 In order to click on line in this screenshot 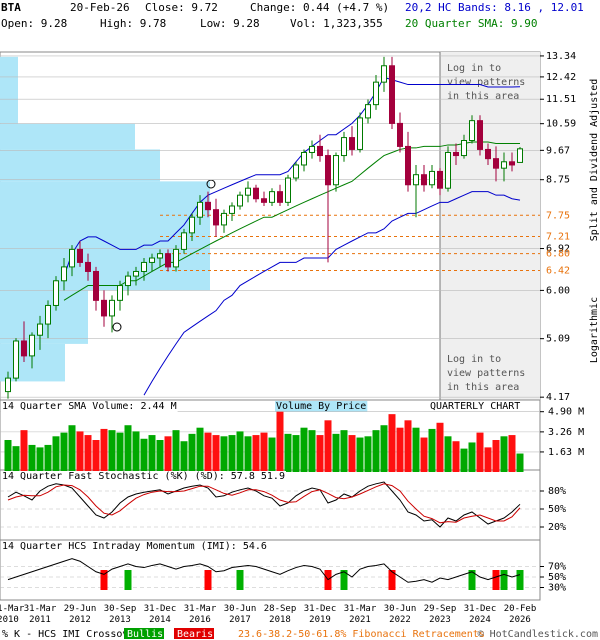, I will do `click(264, 504)`.